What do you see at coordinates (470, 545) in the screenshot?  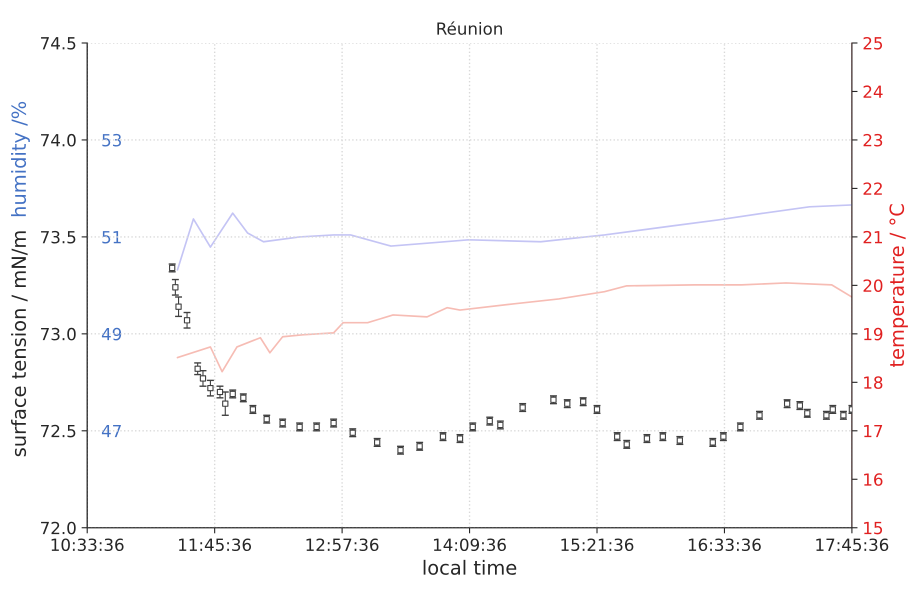 I see `x-tick-label: 14:09:36` at bounding box center [470, 545].